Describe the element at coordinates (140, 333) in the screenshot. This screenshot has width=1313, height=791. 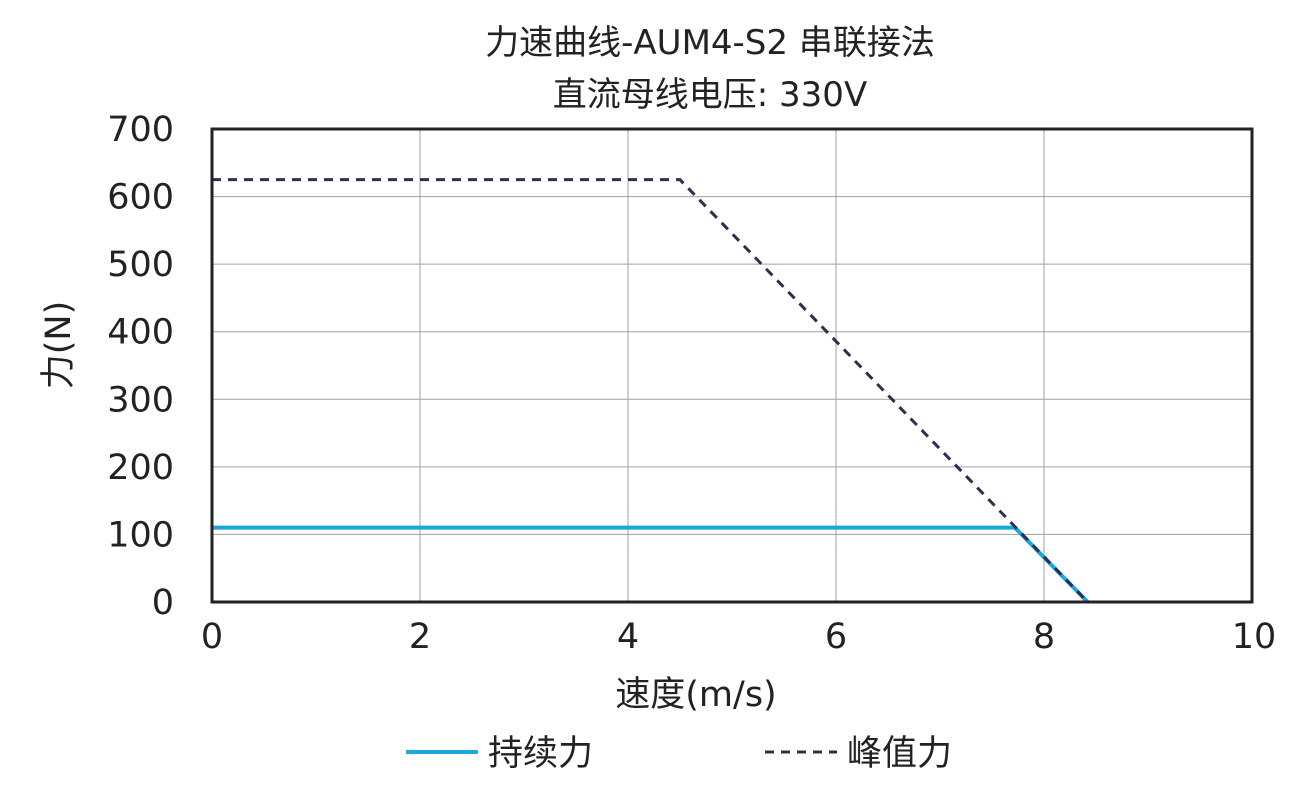
I see `y-tick-label: 400` at that location.